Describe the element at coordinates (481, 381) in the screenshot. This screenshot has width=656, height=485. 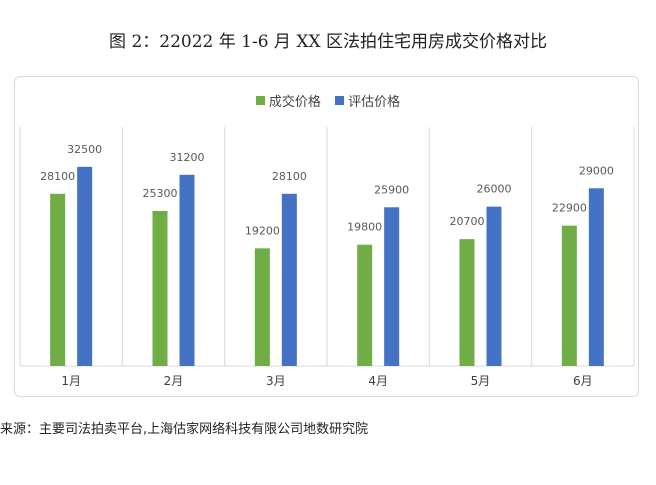
I see `x-tick-label: 5月` at that location.